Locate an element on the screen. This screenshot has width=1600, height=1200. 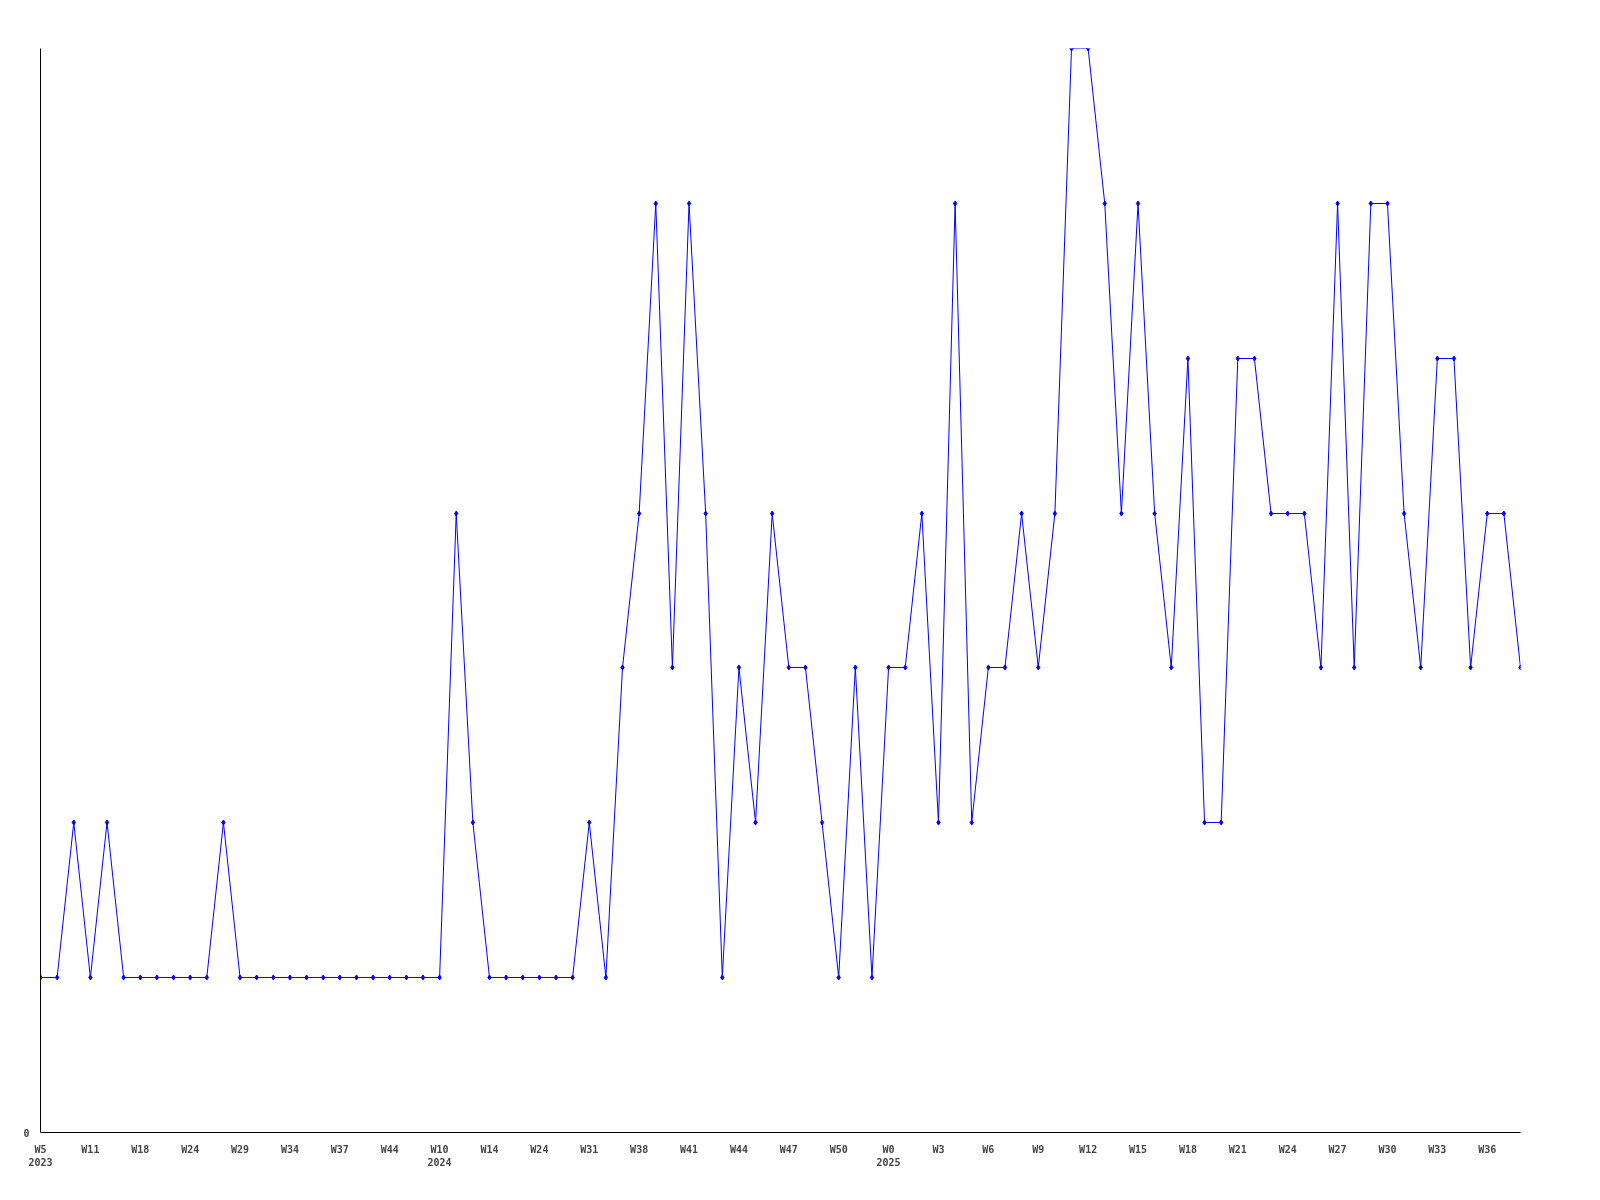
x-tick-label: W47 is located at coordinates (788, 1149).